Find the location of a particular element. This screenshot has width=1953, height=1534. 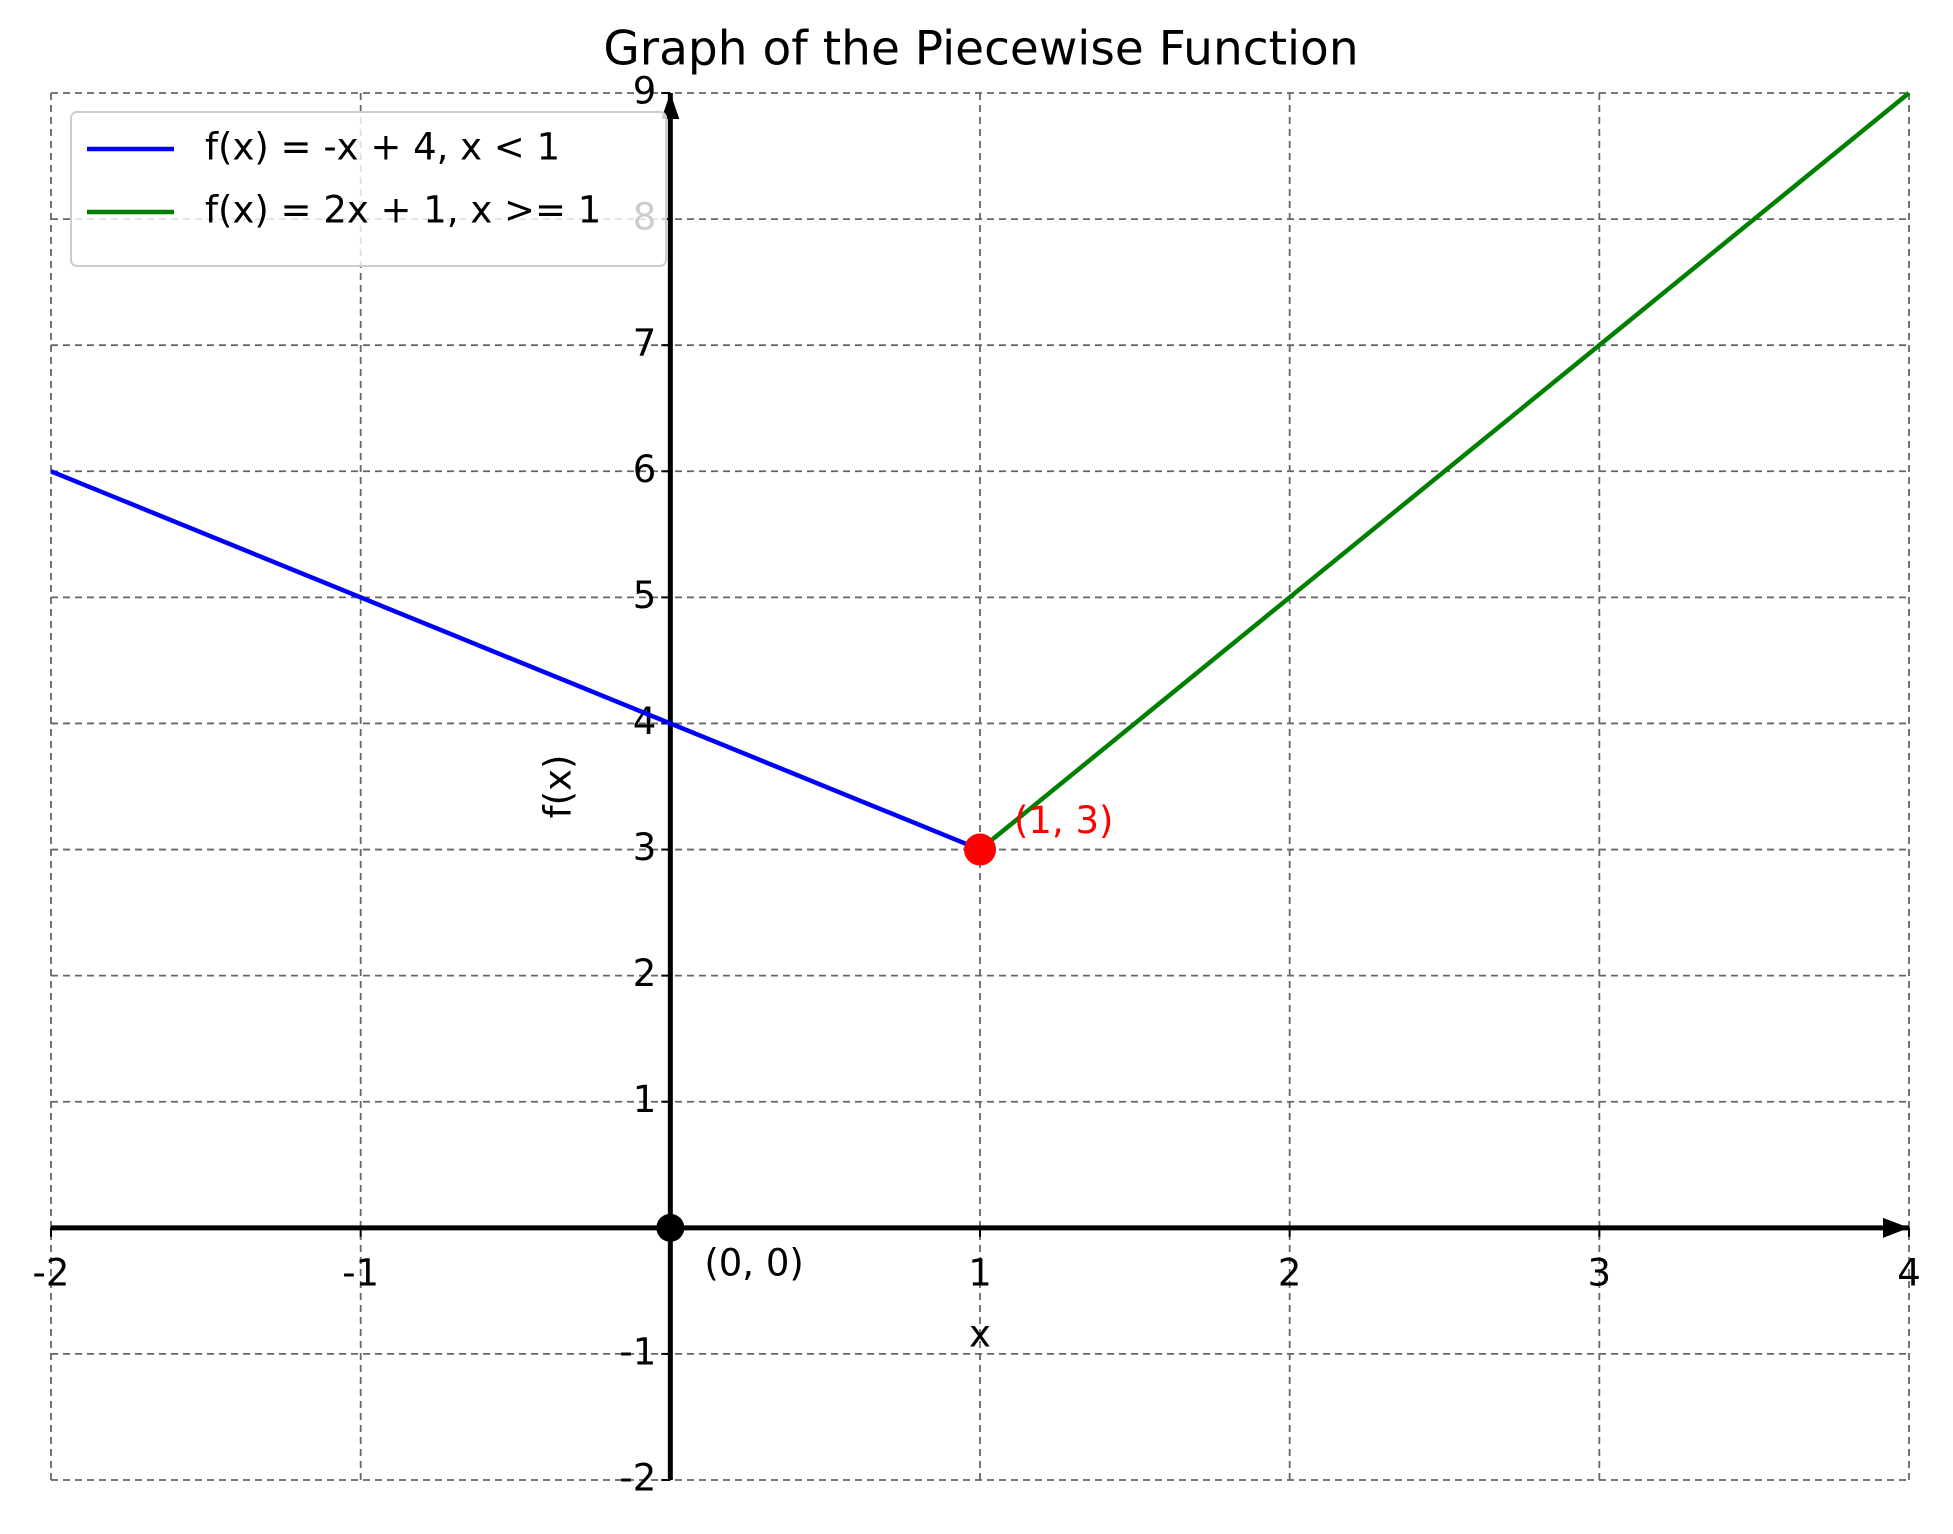

y-axis-arrow is located at coordinates (670, 106).